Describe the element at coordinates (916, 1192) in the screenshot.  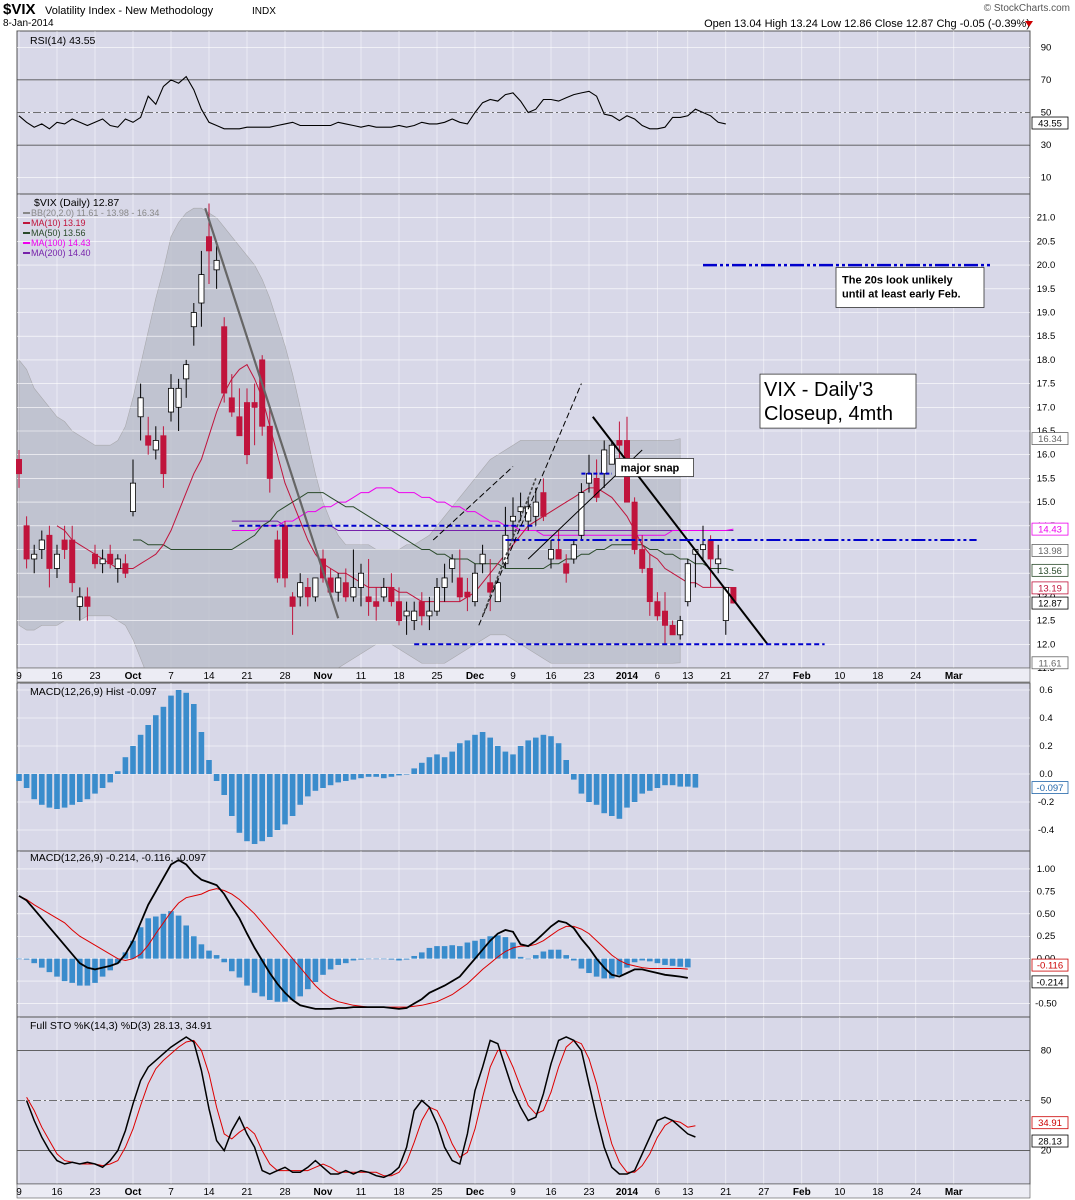
I see `x2-label: 24` at that location.